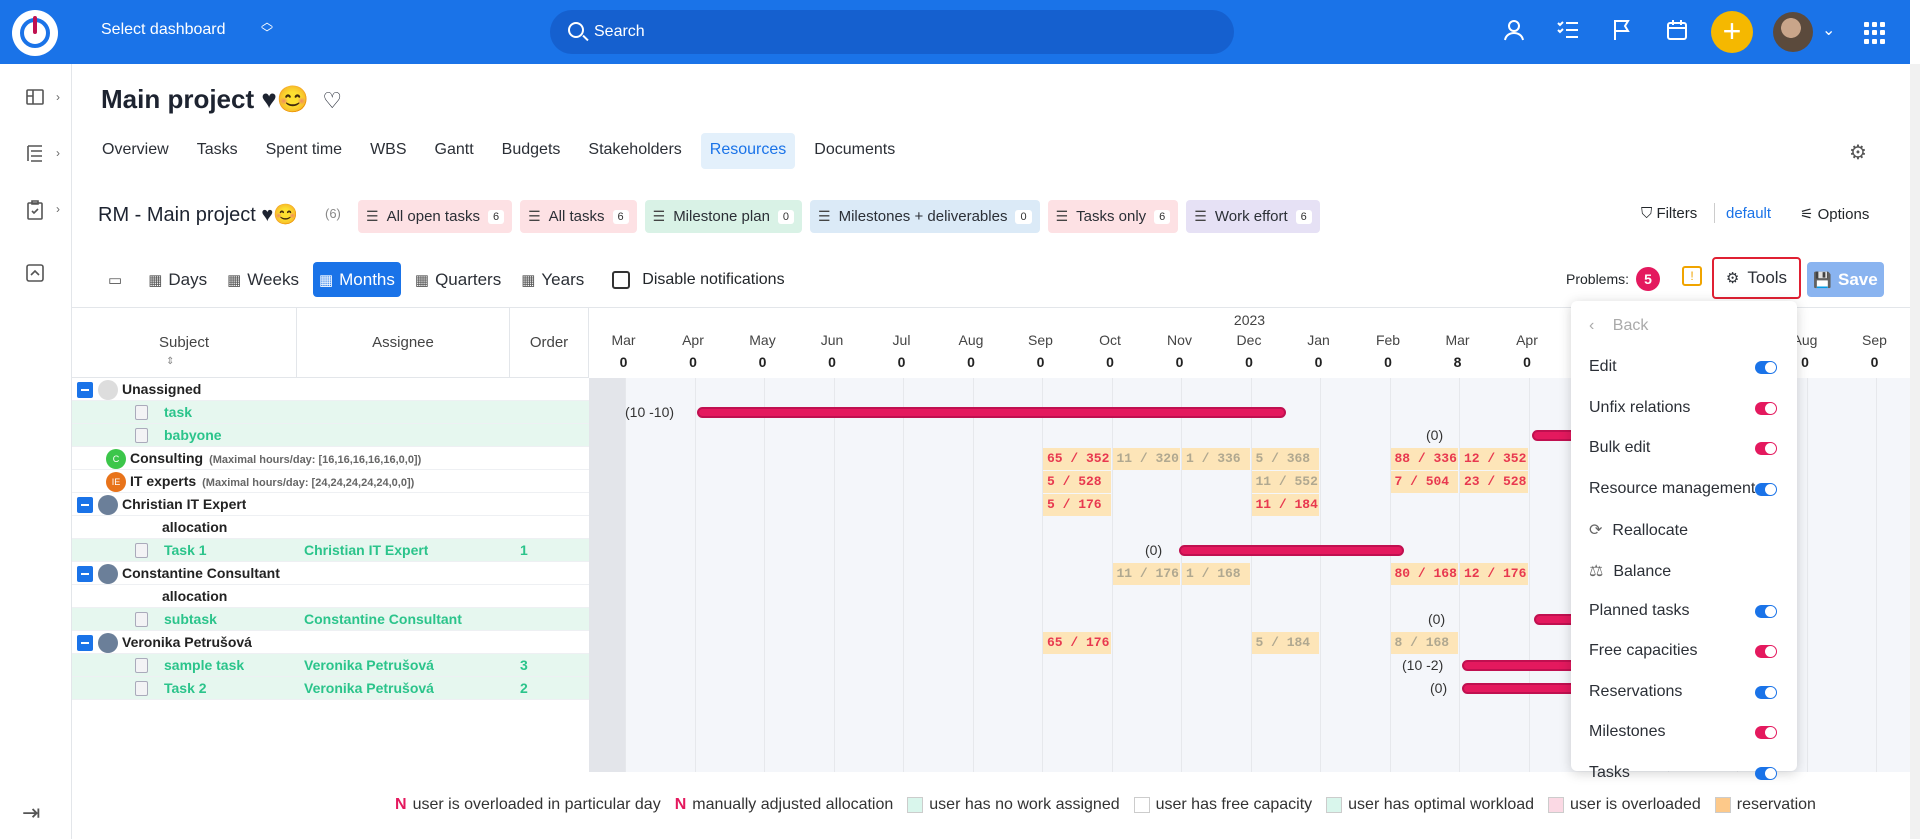  What do you see at coordinates (383, 619) in the screenshot?
I see `assignee-link: Constantine Consultant` at bounding box center [383, 619].